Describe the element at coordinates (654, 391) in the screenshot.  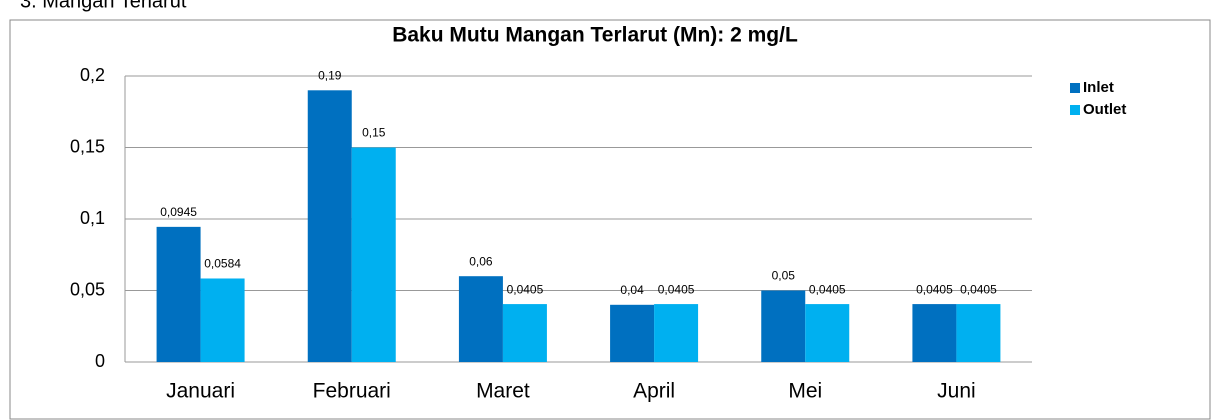
I see `x-tick-label: April` at that location.